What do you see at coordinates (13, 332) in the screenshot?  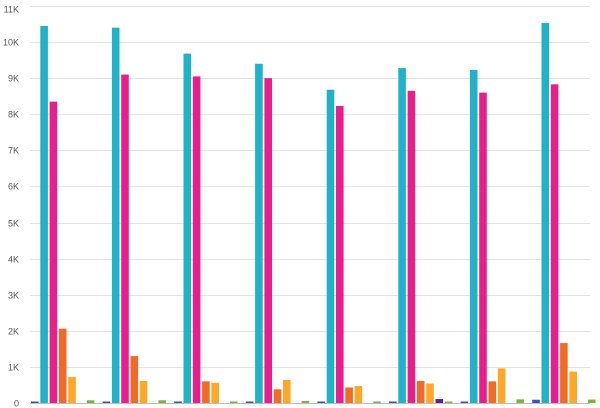 I see `y-tick-label: 2K` at bounding box center [13, 332].